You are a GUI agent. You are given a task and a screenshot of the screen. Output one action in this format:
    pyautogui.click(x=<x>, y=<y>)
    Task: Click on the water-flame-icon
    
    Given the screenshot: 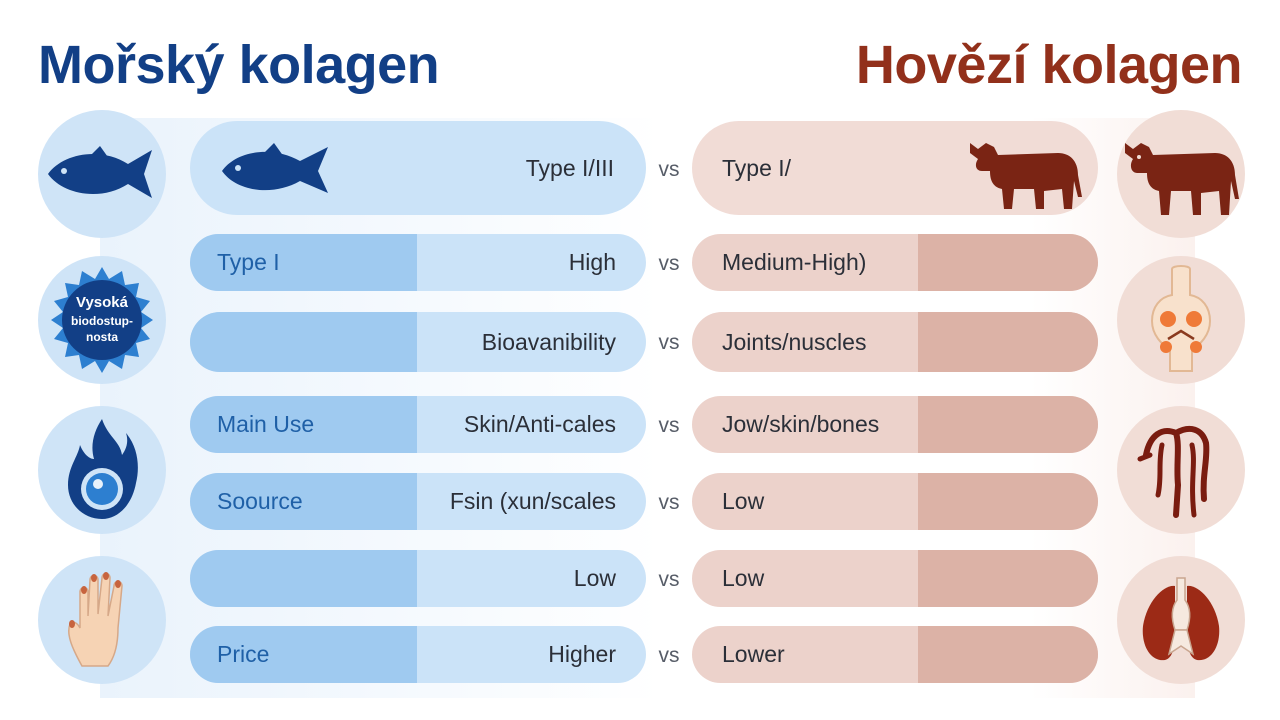 What is the action you would take?
    pyautogui.click(x=102, y=470)
    